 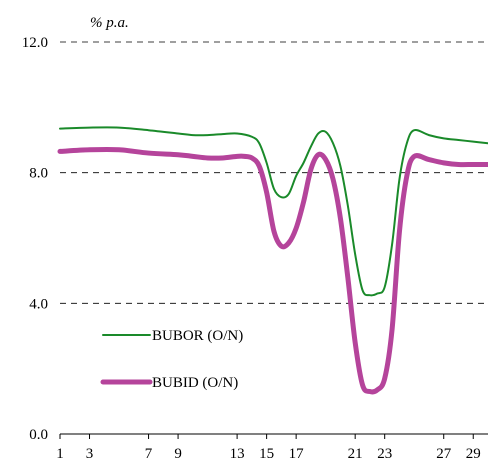 I want to click on x-tick-label: 21, so click(x=355, y=454).